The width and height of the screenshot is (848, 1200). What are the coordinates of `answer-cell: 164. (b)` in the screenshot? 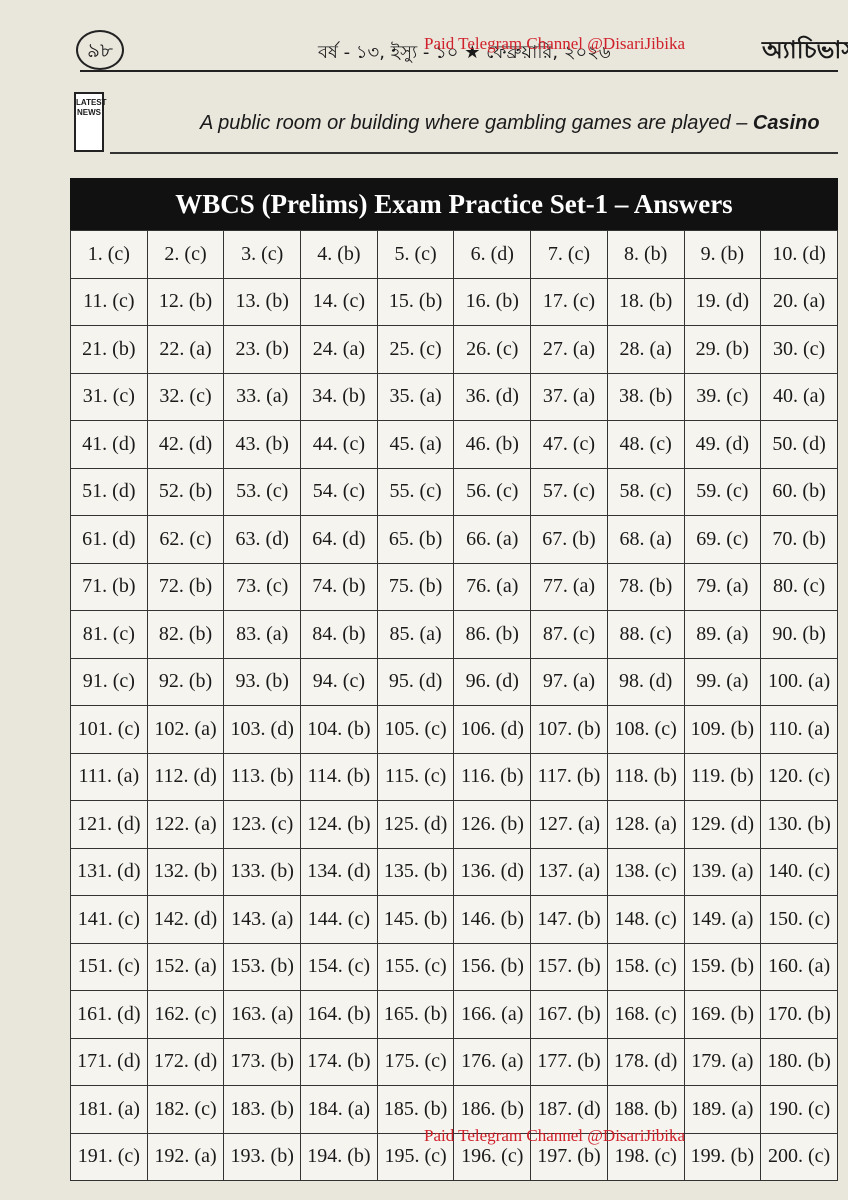 It's located at (339, 1014).